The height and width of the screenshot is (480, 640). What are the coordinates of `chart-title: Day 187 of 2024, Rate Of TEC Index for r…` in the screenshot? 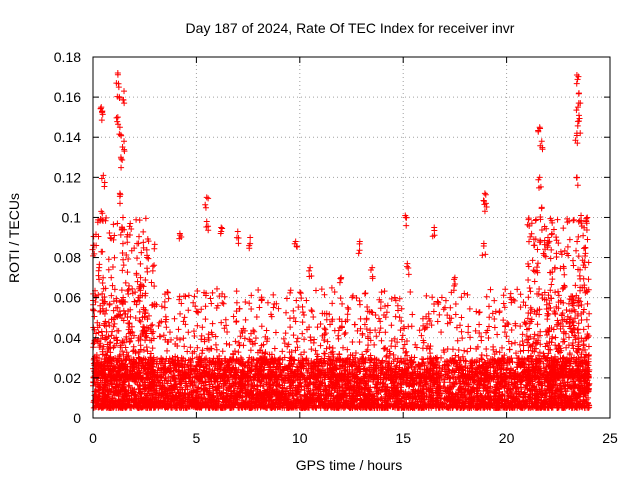 It's located at (350, 28).